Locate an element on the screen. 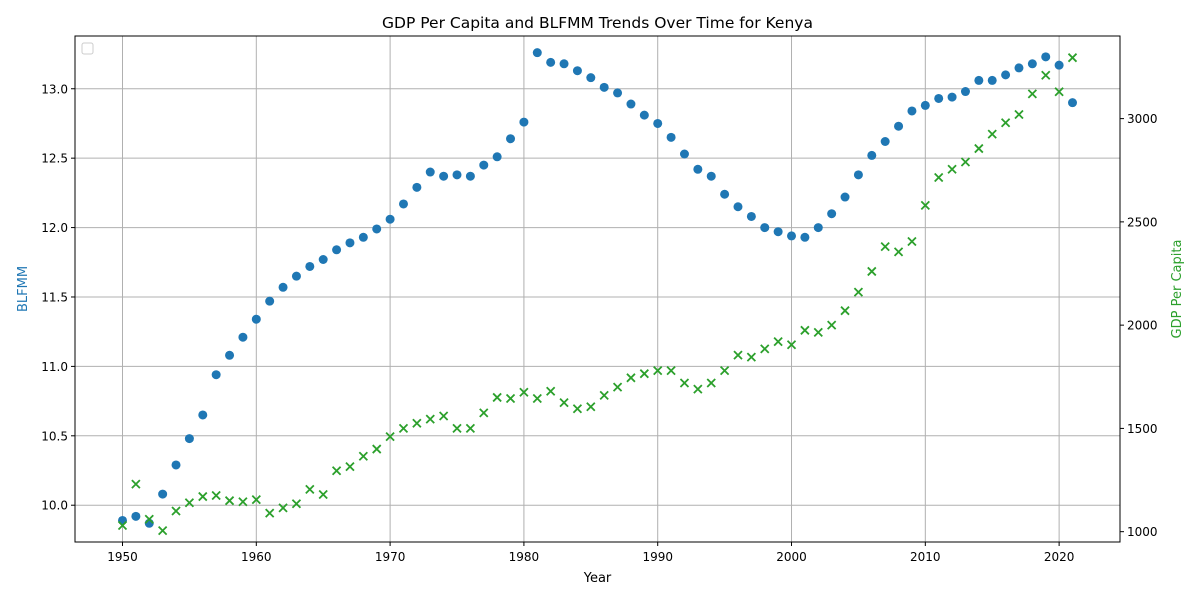 The height and width of the screenshot is (600, 1200). x-tick-label: 1980 is located at coordinates (524, 557).